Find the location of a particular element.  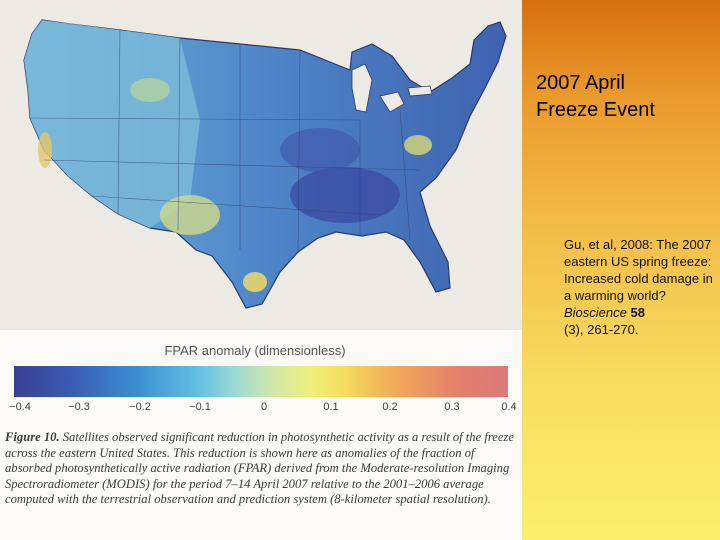

colorbar-tick: 0.3 is located at coordinates (452, 407).